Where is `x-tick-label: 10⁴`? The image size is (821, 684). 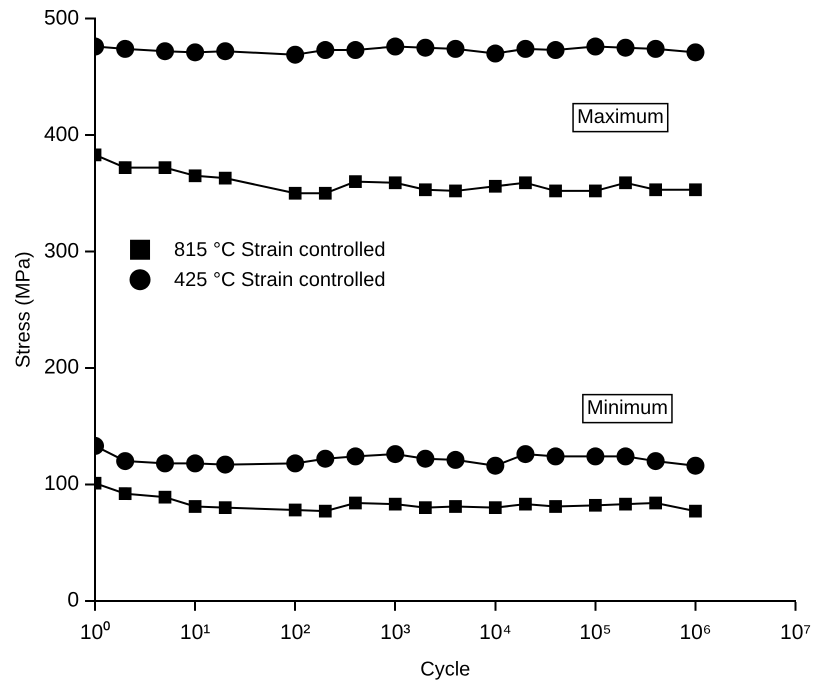
x-tick-label: 10⁴ is located at coordinates (495, 632).